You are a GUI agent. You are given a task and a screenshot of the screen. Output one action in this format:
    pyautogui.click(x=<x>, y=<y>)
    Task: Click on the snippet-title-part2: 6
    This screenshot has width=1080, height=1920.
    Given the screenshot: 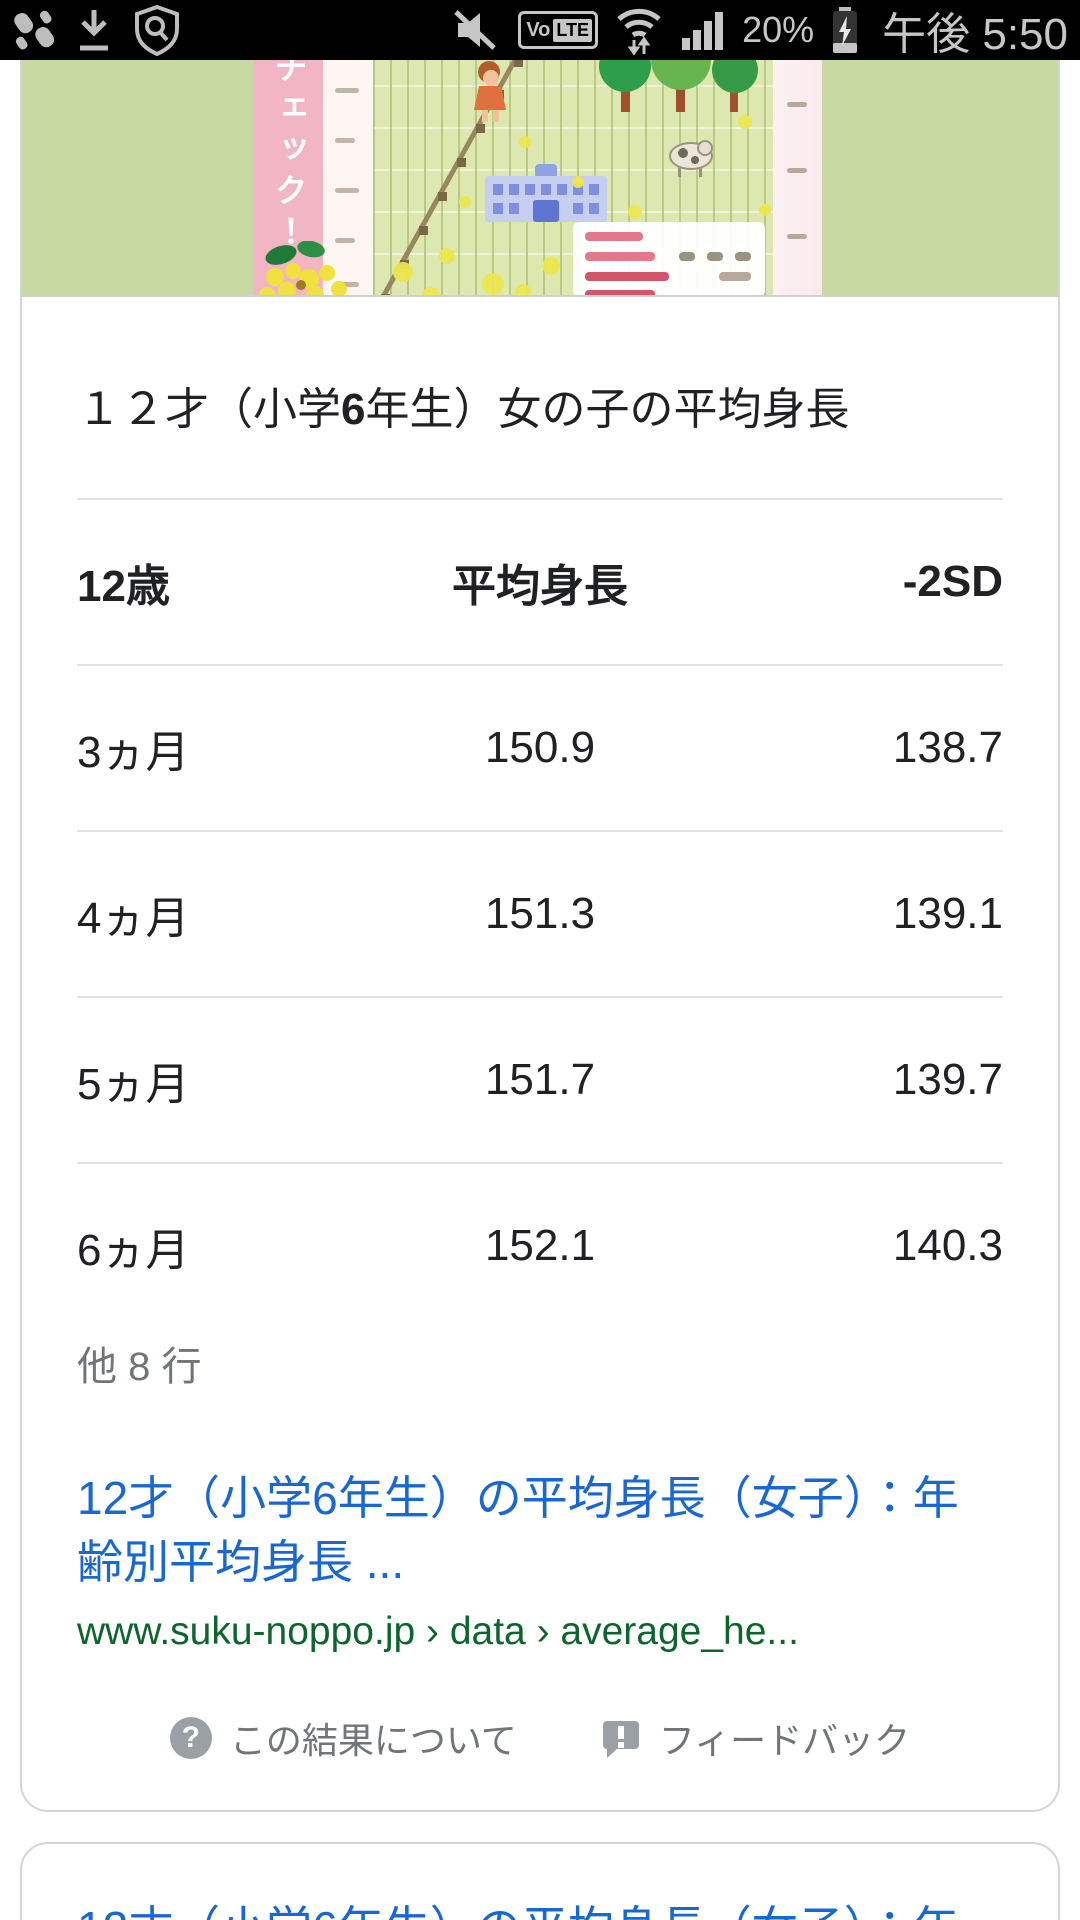 What is the action you would take?
    pyautogui.click(x=353, y=409)
    